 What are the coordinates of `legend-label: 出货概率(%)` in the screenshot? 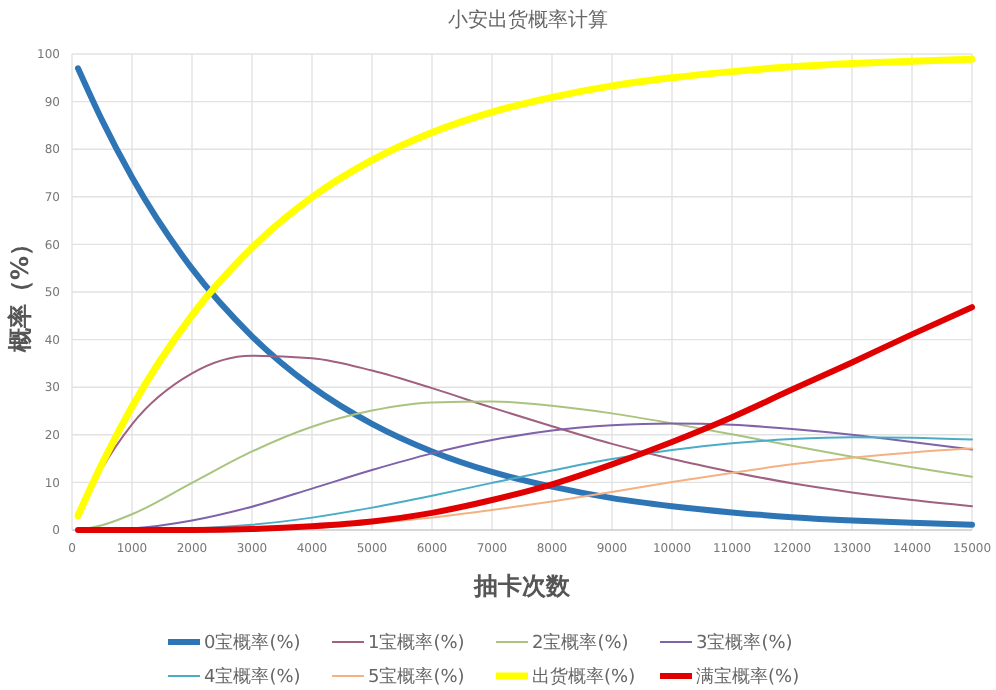 It's located at (584, 677).